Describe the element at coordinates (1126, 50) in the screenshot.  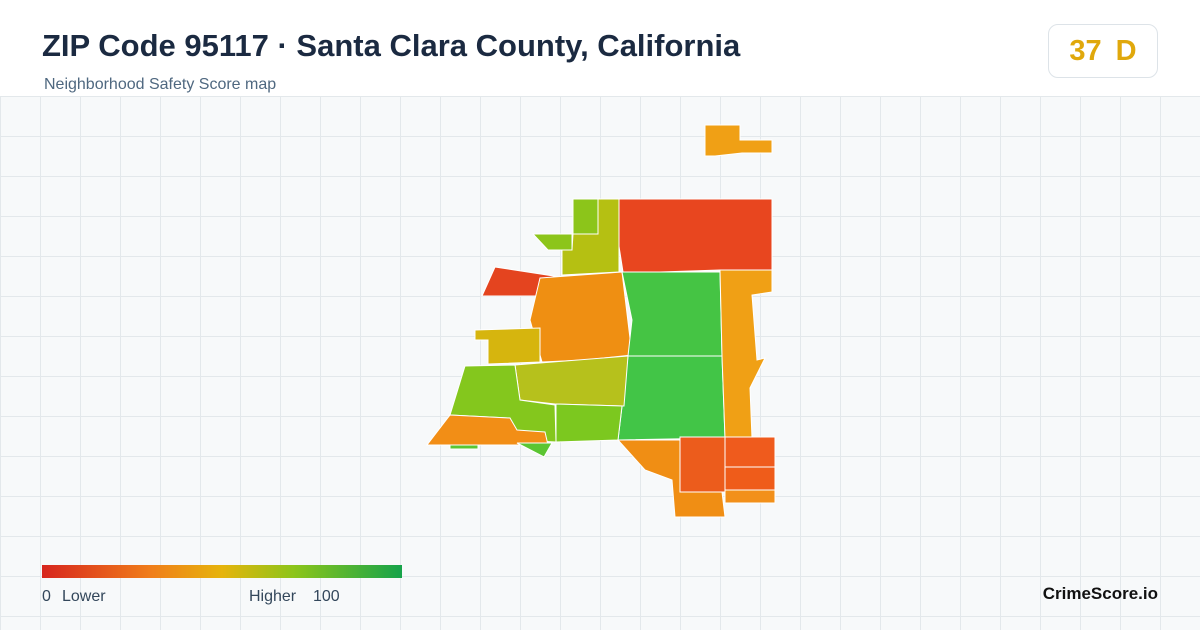
I see `score-grade: D` at that location.